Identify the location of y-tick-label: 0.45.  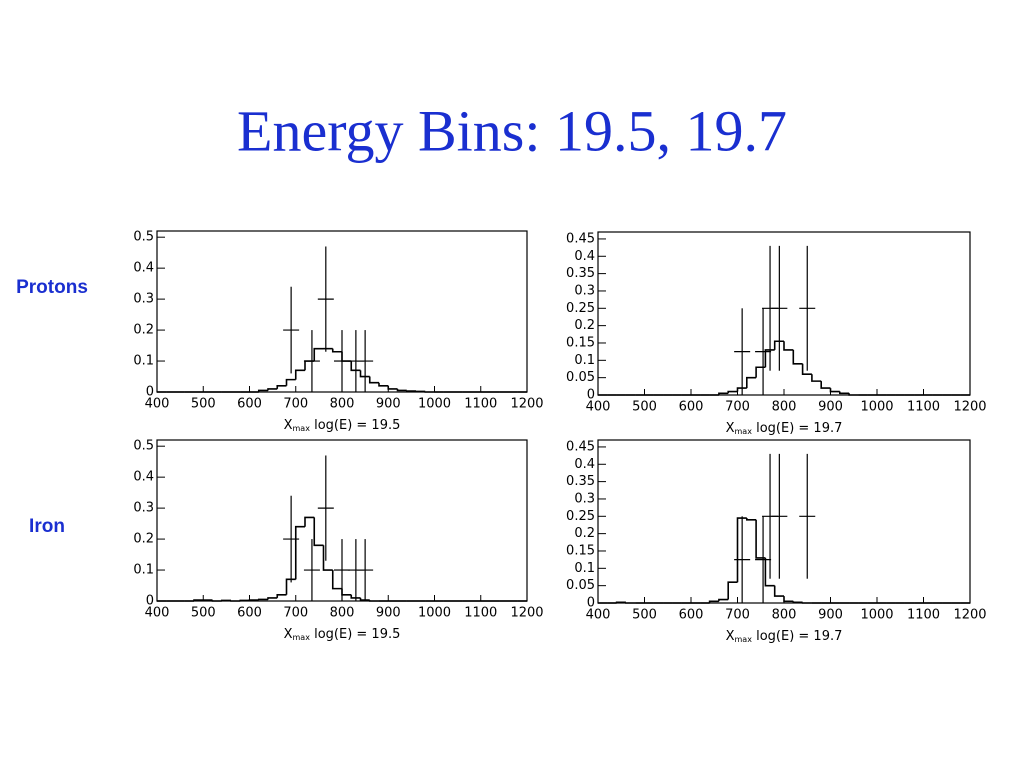
(580, 446).